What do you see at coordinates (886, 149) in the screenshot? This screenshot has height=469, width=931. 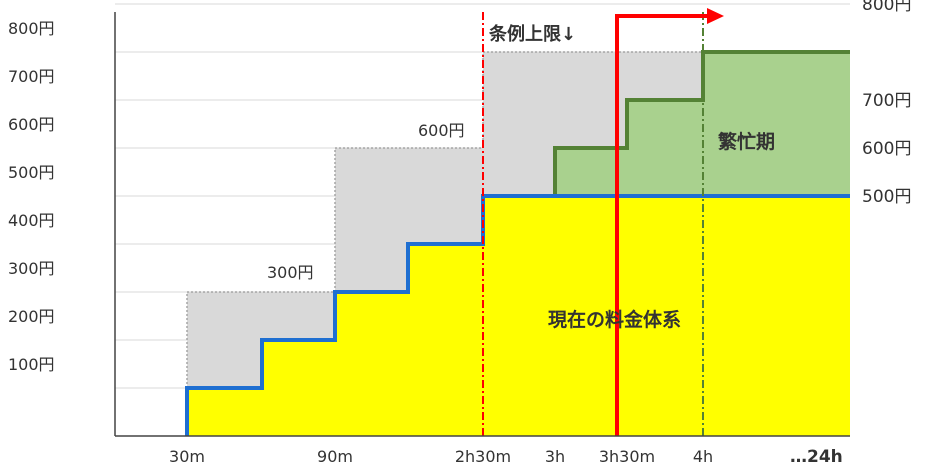 I see `right-price-label: 600円` at bounding box center [886, 149].